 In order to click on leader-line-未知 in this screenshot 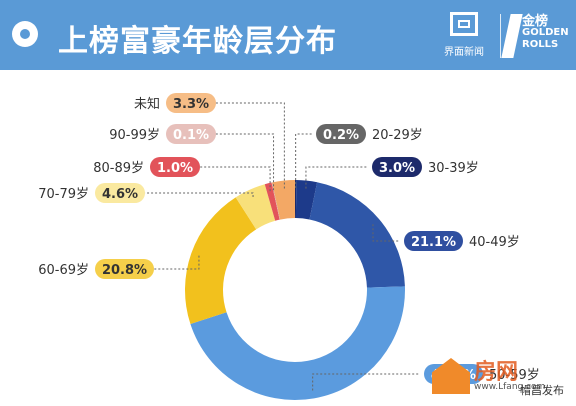, I will do `click(229, 145)`.